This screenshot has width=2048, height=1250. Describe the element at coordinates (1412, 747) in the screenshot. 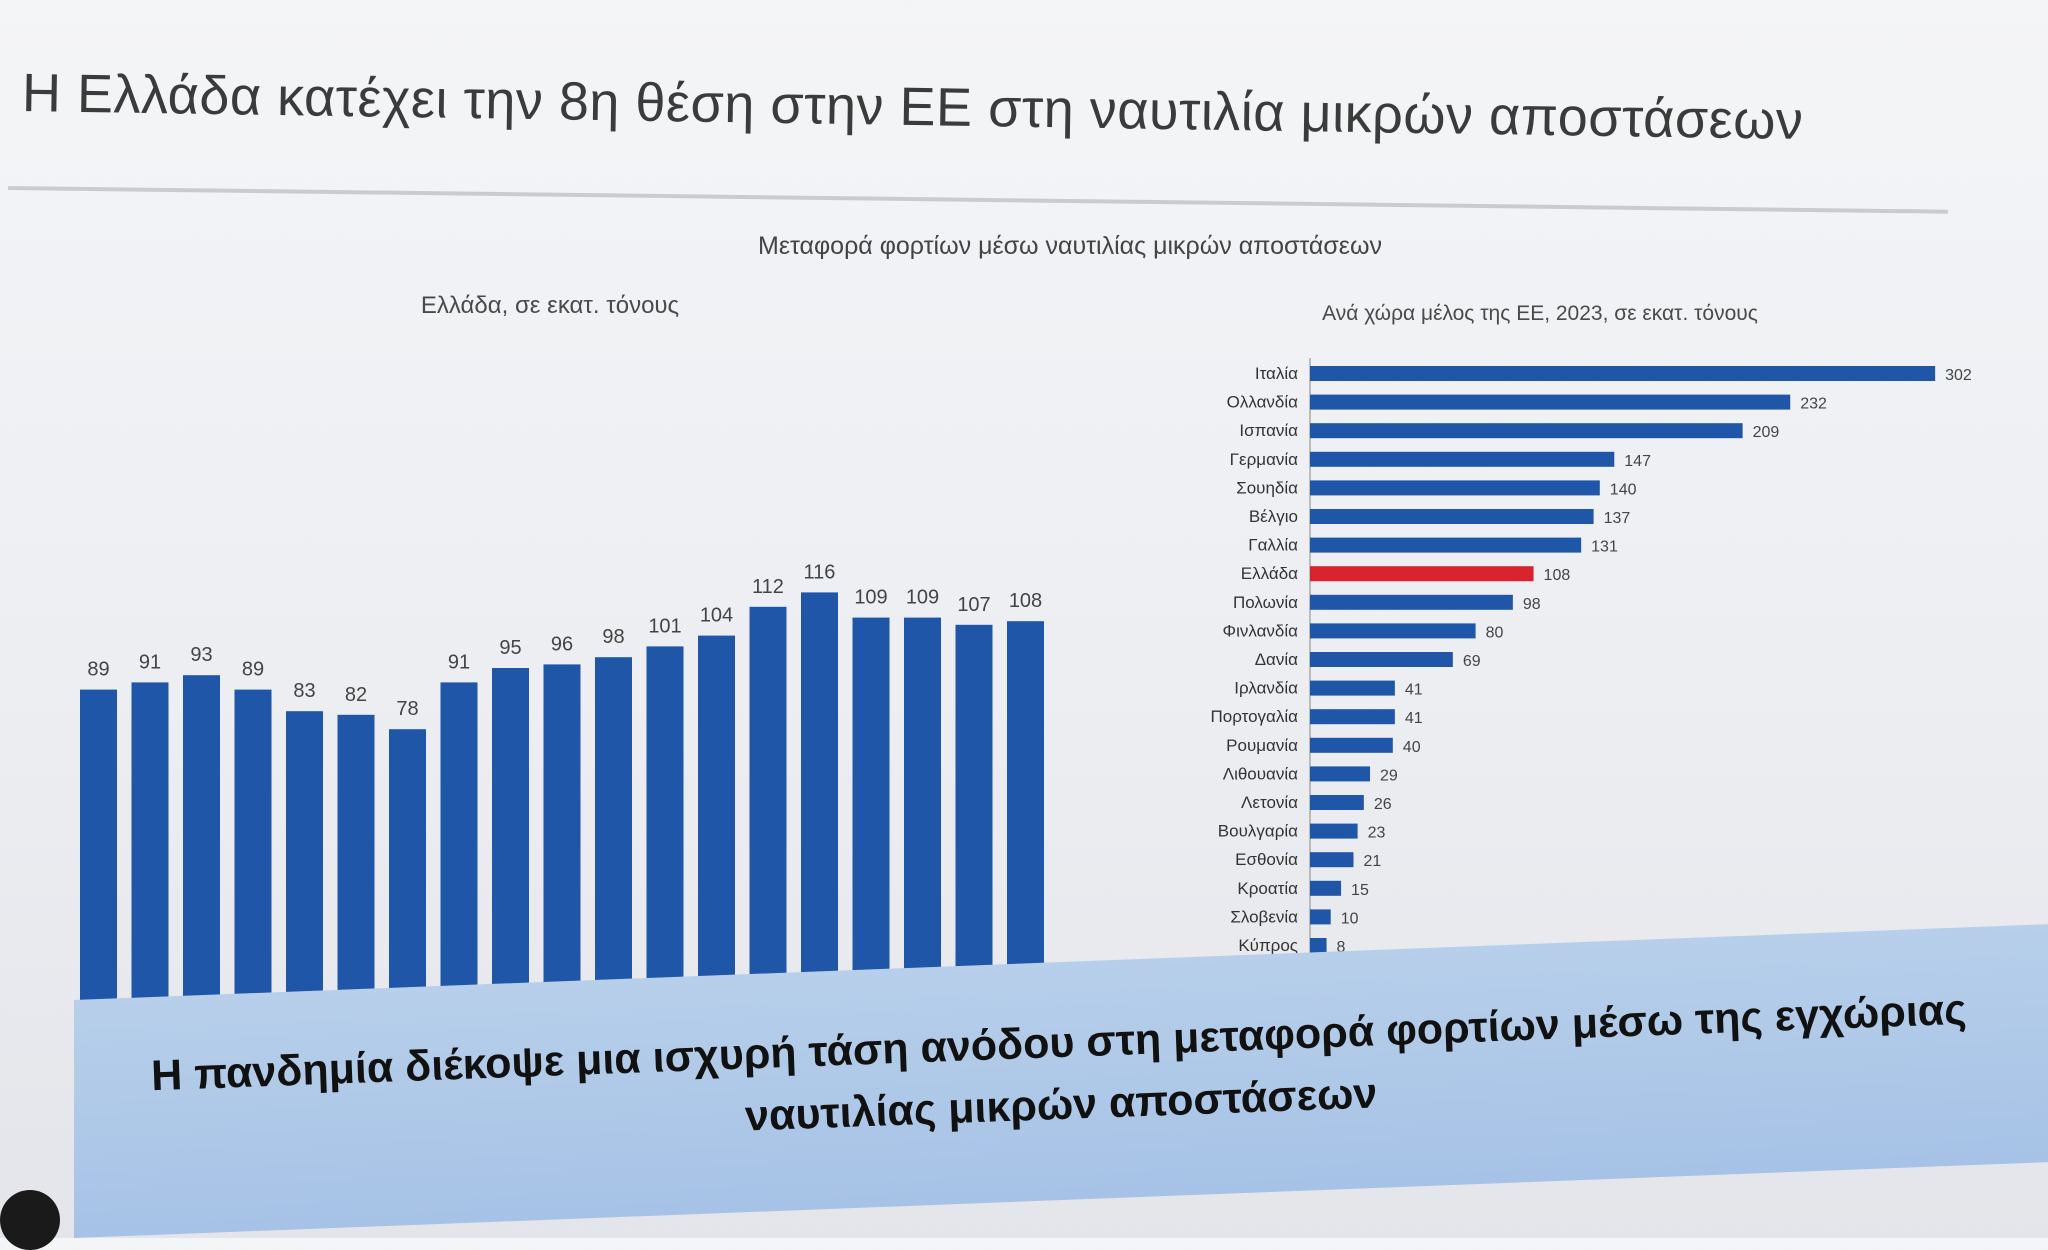

I see `country-bar-value-label: 40` at that location.